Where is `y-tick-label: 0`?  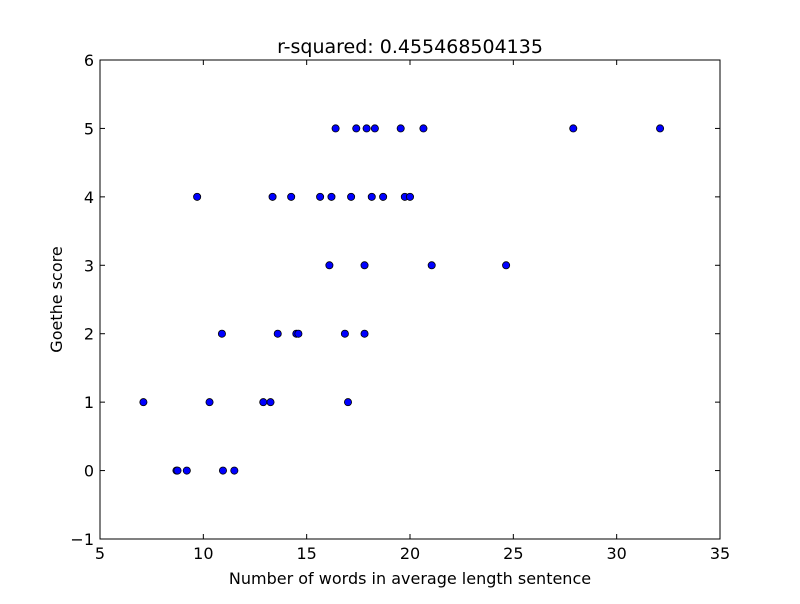
y-tick-label: 0 is located at coordinates (89, 471).